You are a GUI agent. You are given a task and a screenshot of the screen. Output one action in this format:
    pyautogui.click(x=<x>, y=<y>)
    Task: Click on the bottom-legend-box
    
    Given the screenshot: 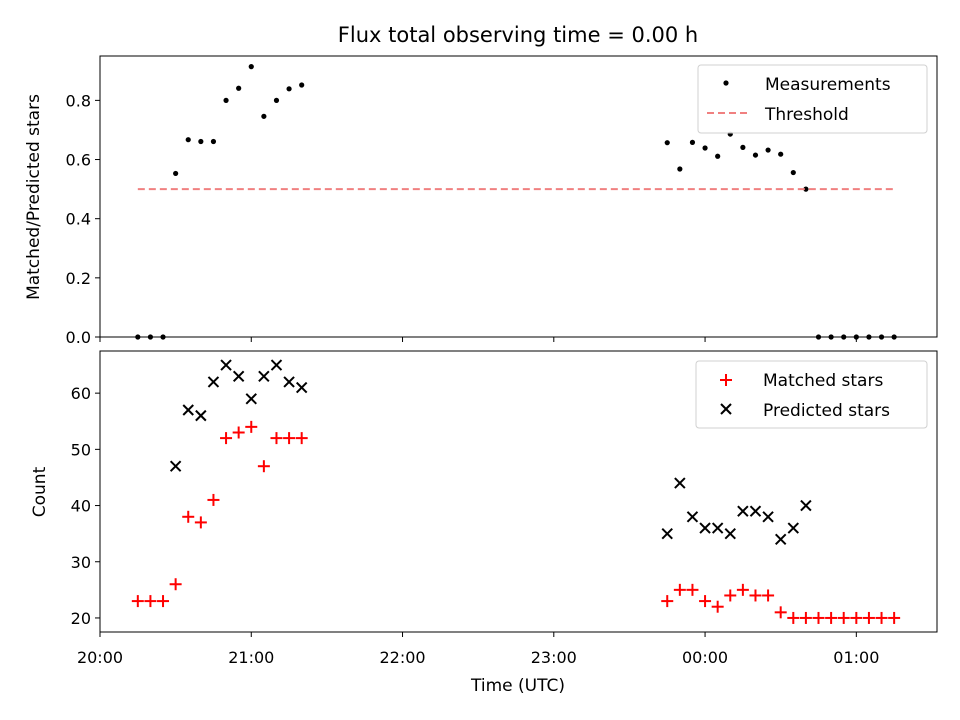 What is the action you would take?
    pyautogui.click(x=811, y=394)
    